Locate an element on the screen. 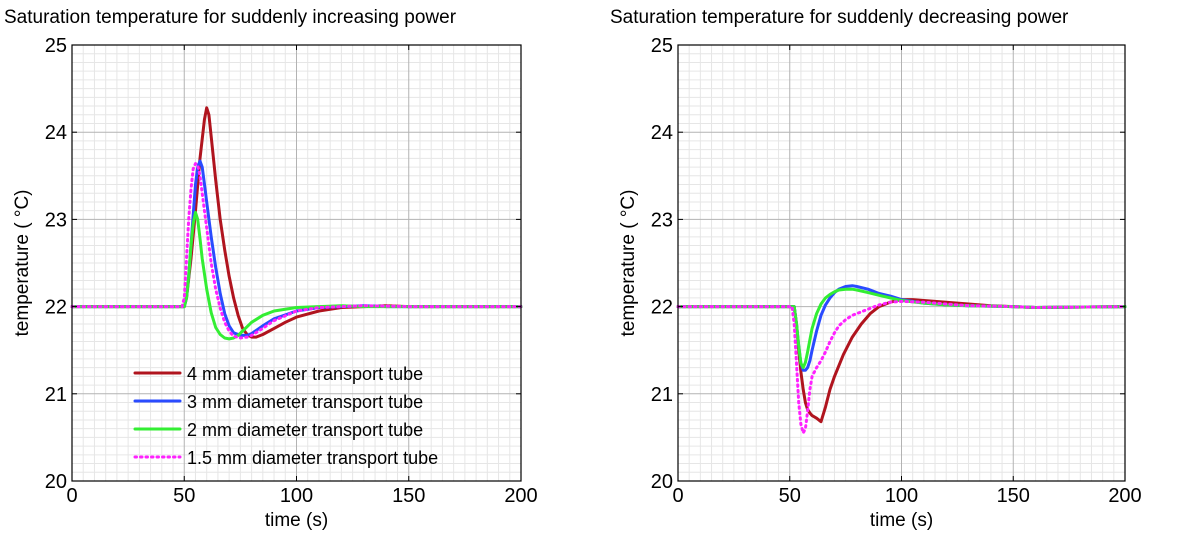  legend-label: 3 mm diameter transport tube is located at coordinates (305, 402).